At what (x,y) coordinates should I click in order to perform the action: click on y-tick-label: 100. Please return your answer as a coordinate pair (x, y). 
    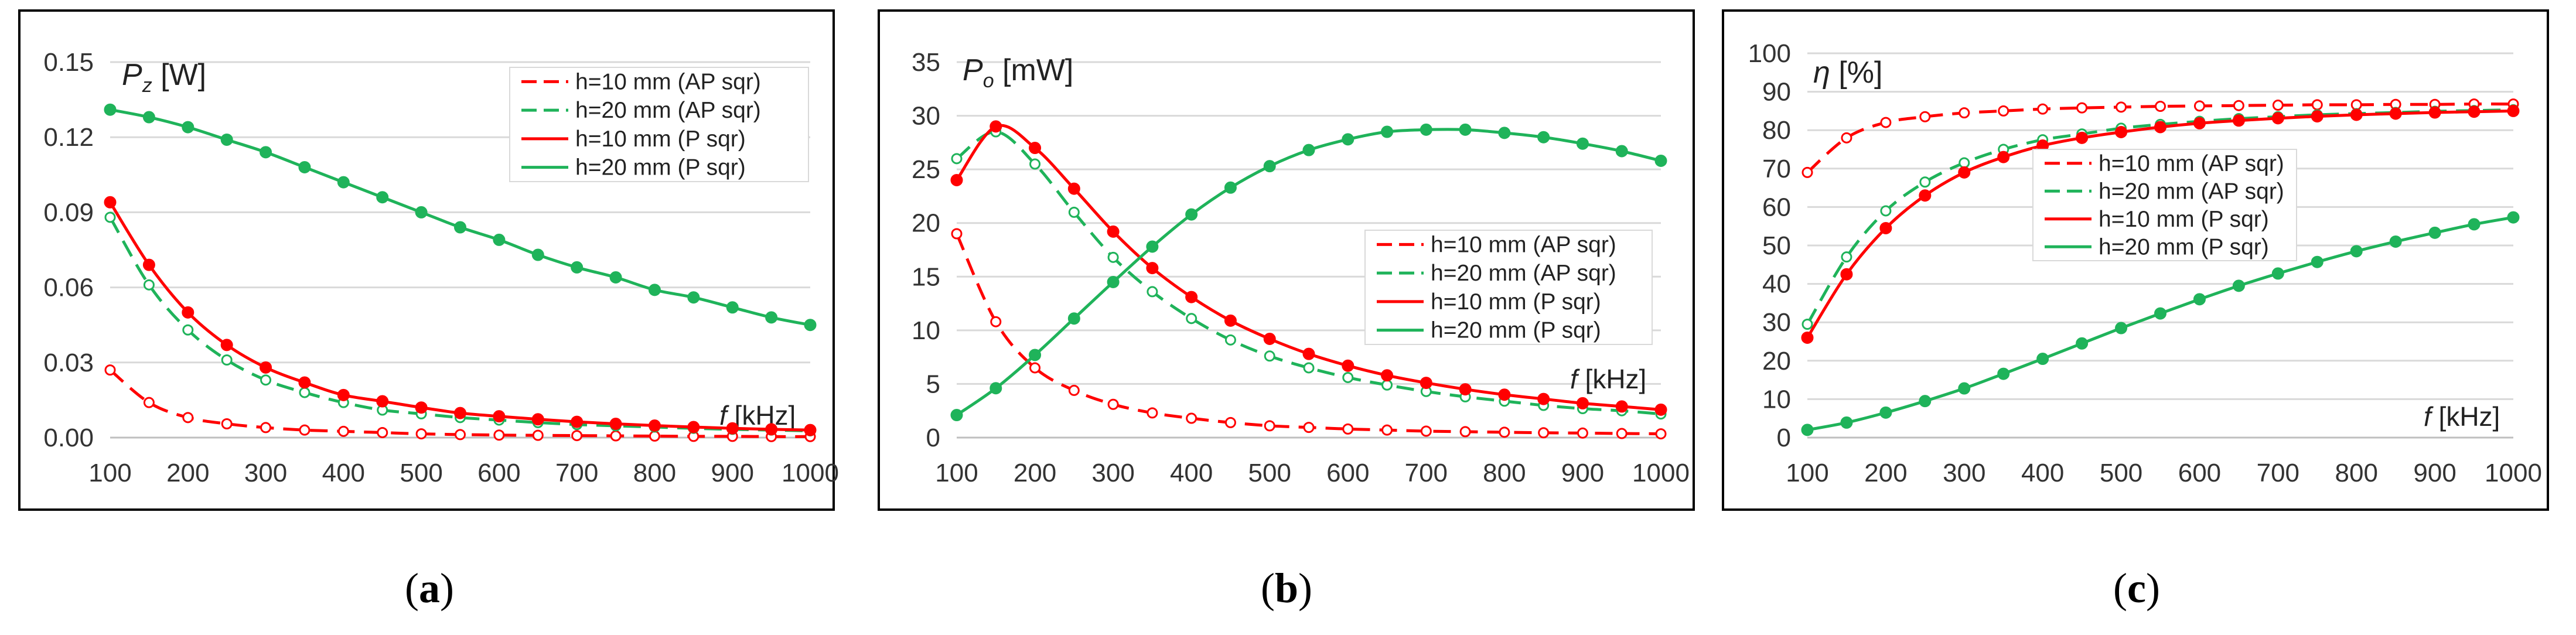
    Looking at the image, I should click on (1769, 54).